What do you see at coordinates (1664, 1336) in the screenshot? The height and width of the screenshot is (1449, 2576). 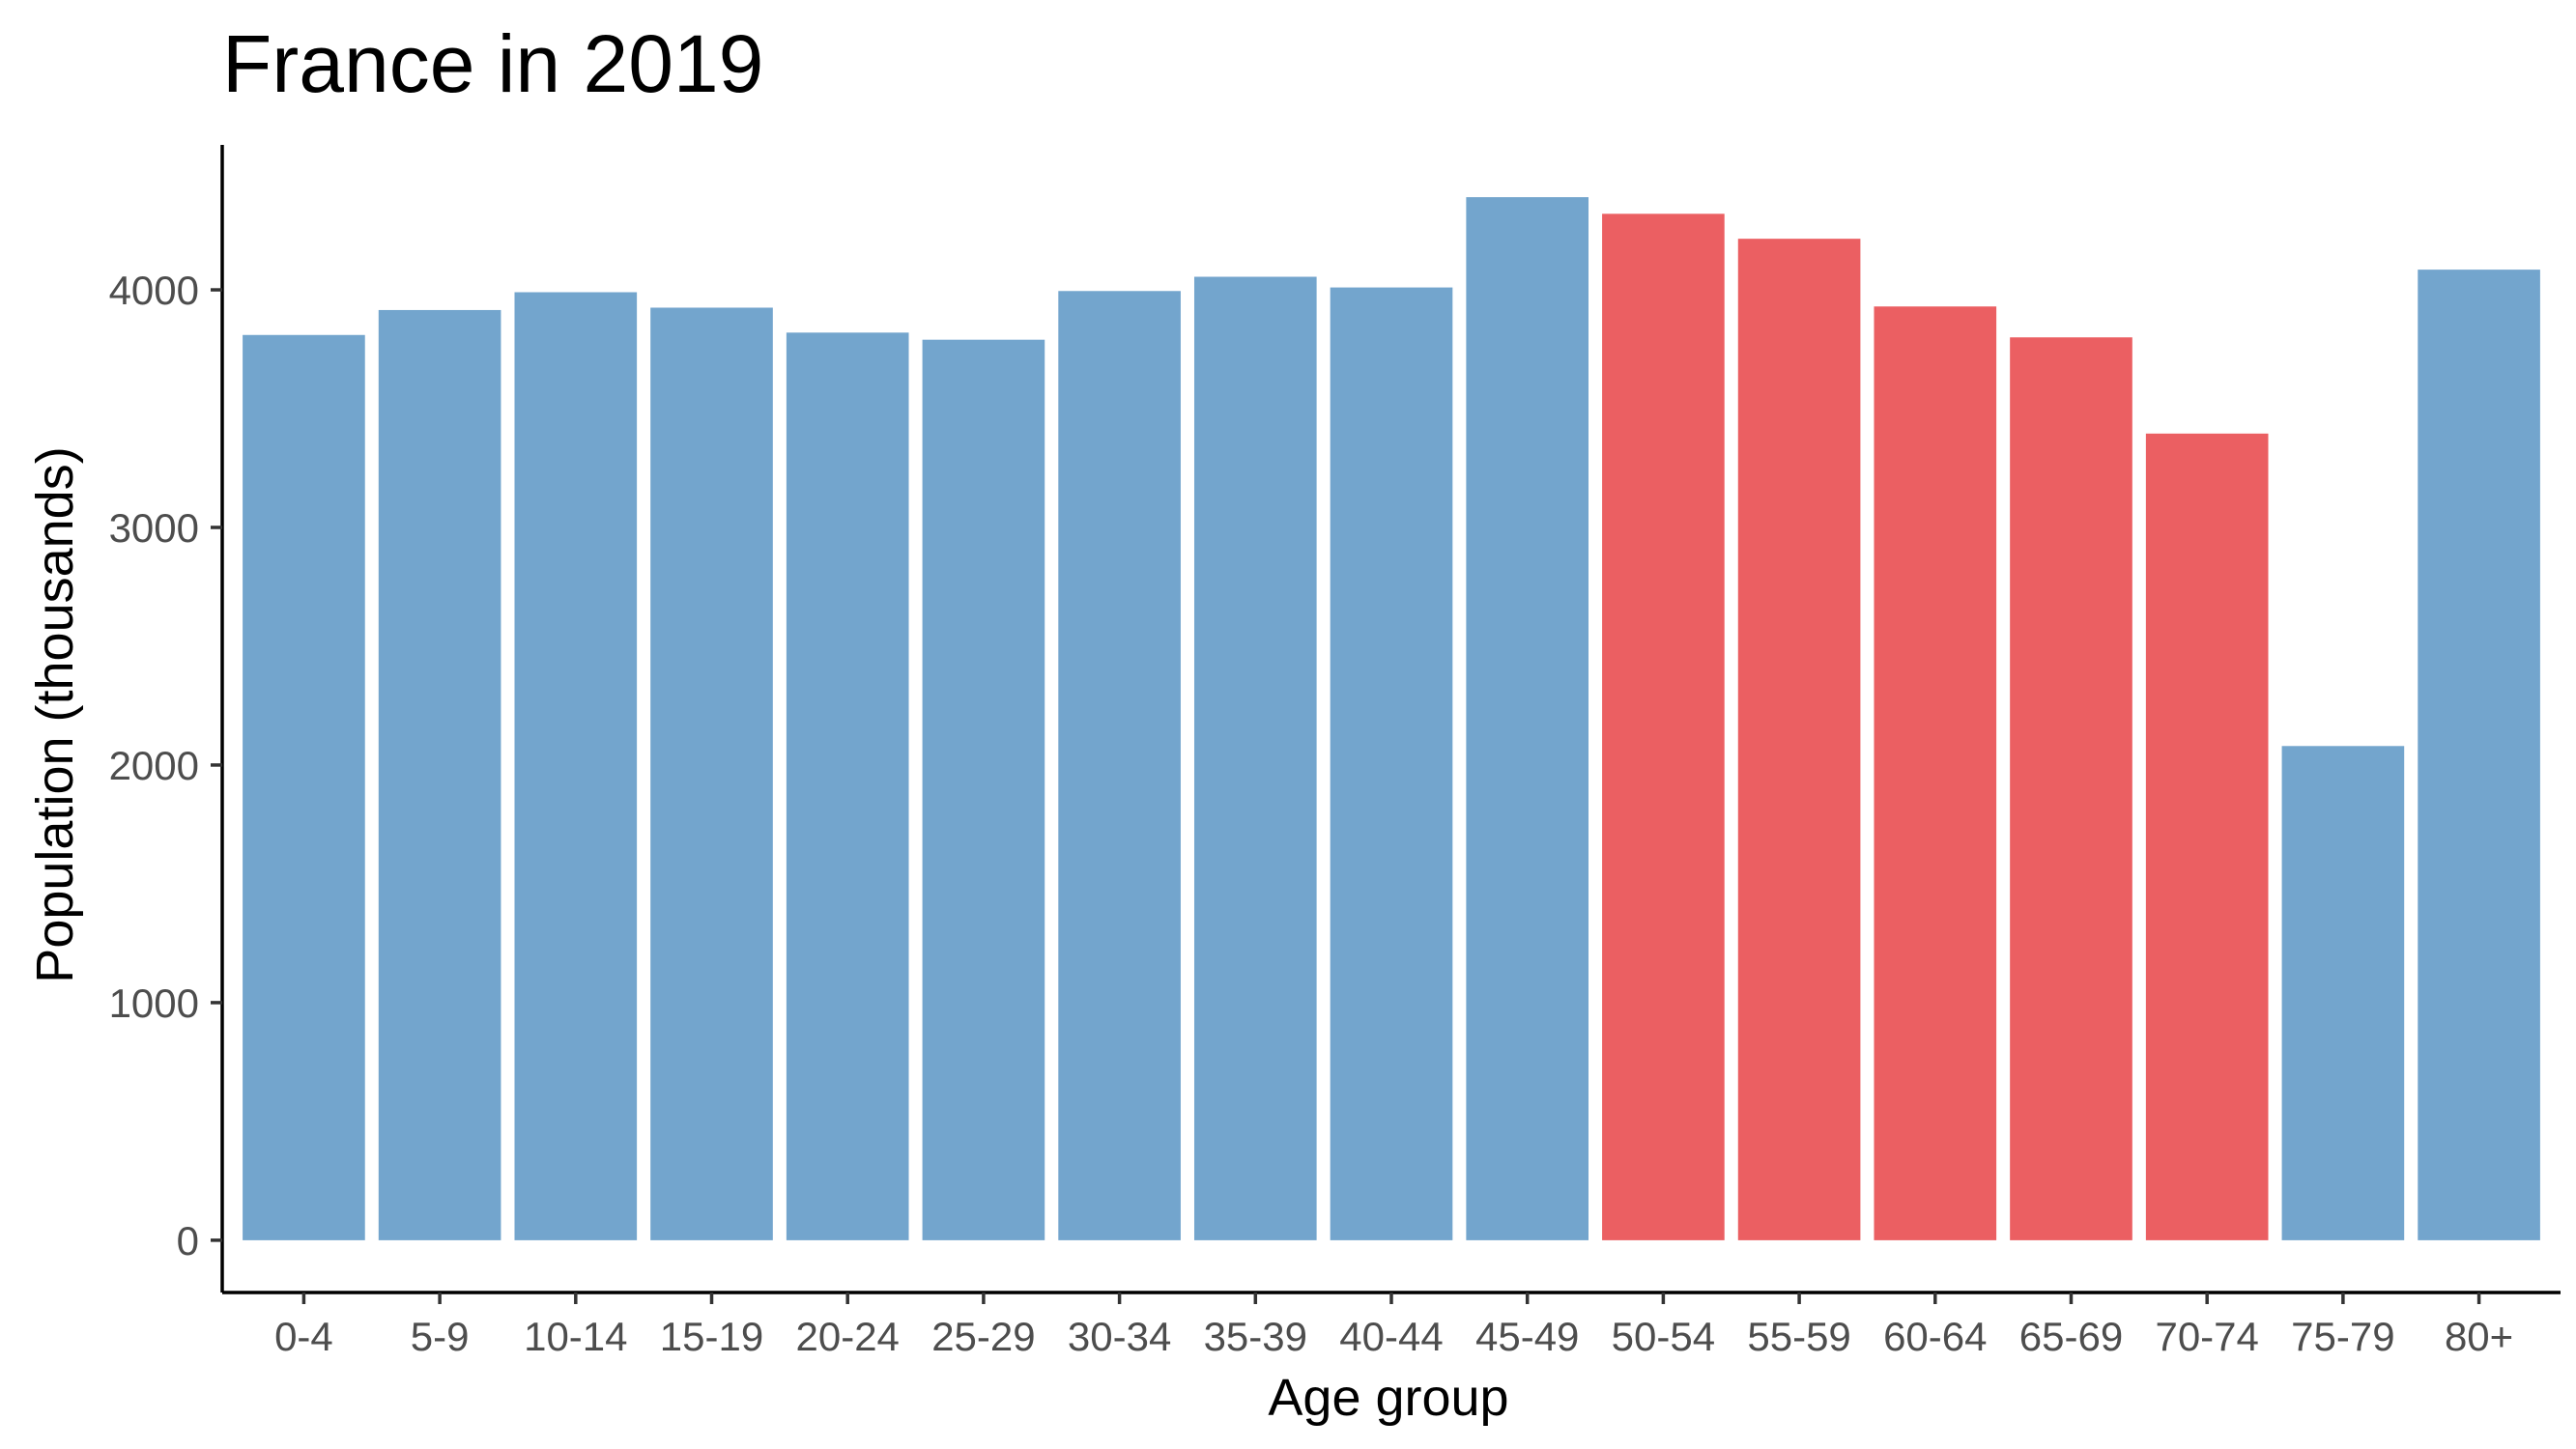 I see `x-tick-label: 50-54` at bounding box center [1664, 1336].